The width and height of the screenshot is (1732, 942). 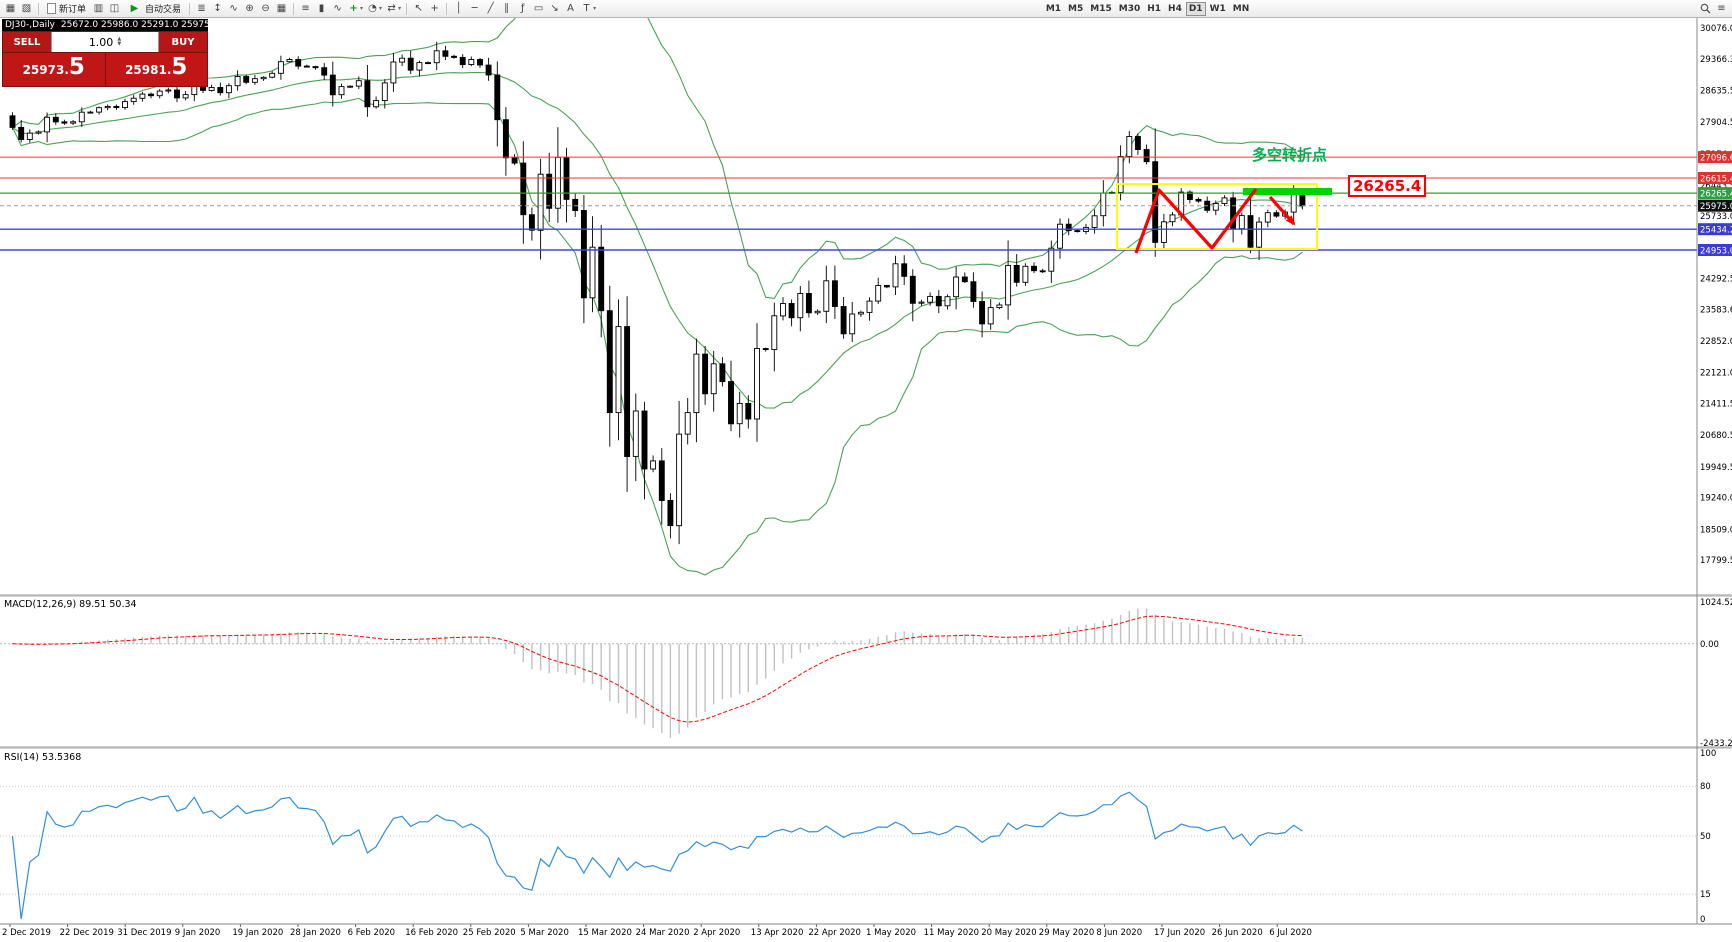 What do you see at coordinates (10, 8) in the screenshot?
I see `terminal-icon: ▦` at bounding box center [10, 8].